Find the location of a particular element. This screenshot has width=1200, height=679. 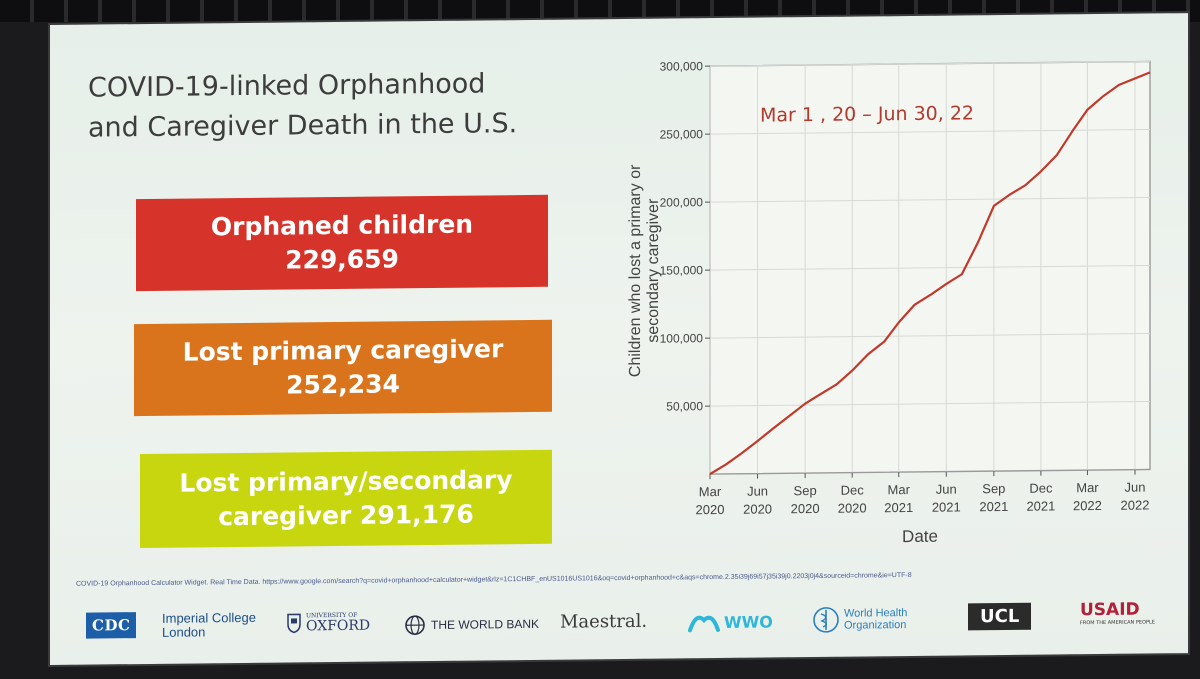

stat-label: Lost primary/secondary is located at coordinates (346, 481).